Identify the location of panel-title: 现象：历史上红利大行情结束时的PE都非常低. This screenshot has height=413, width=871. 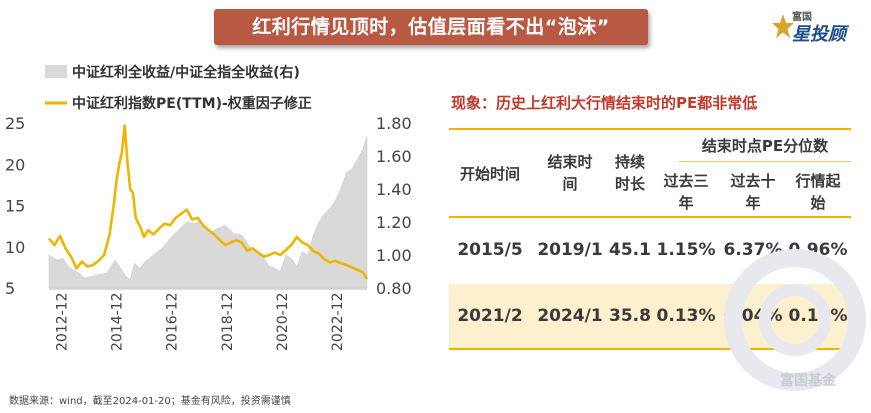
(604, 103).